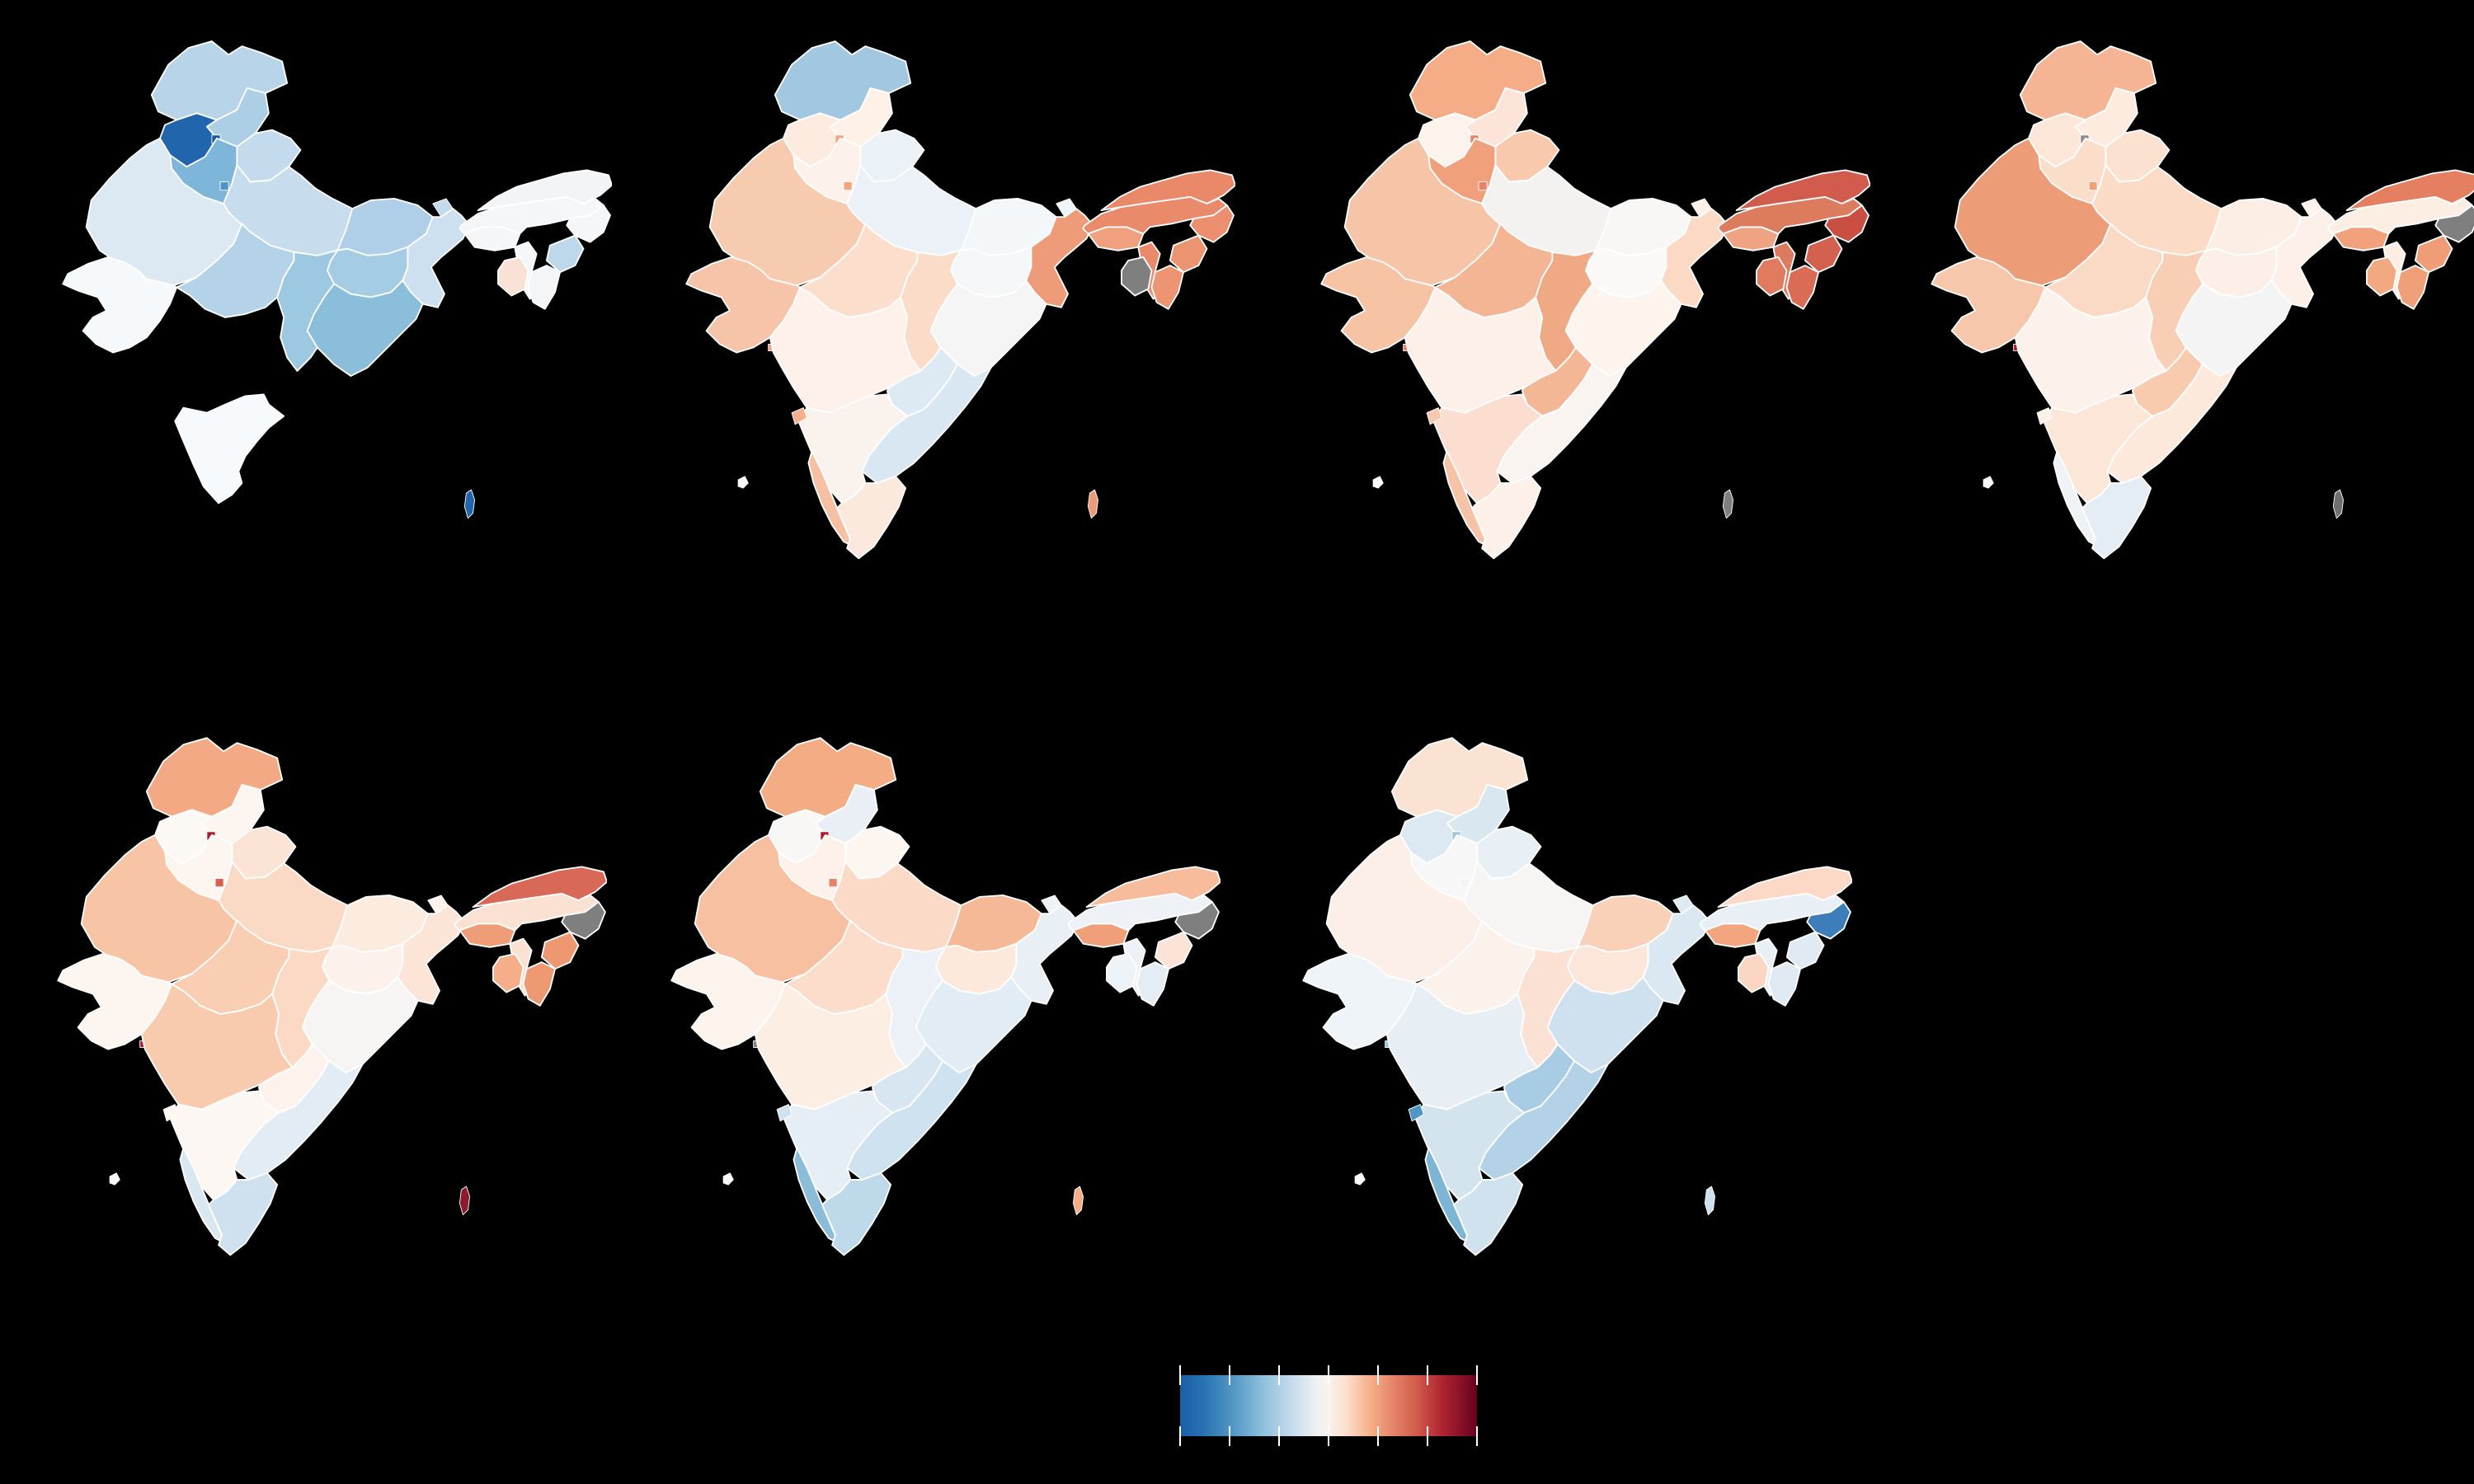  I want to click on map-6-state-tr, so click(1122, 973).